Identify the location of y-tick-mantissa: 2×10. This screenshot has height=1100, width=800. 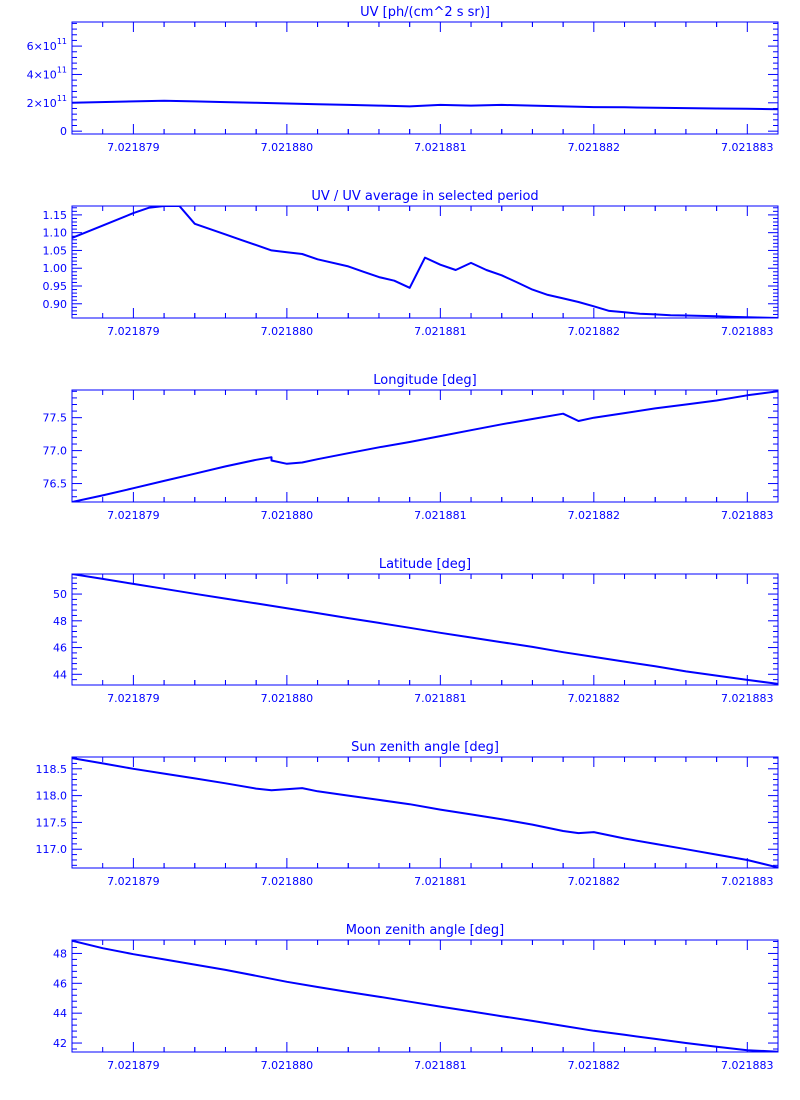
(42, 103).